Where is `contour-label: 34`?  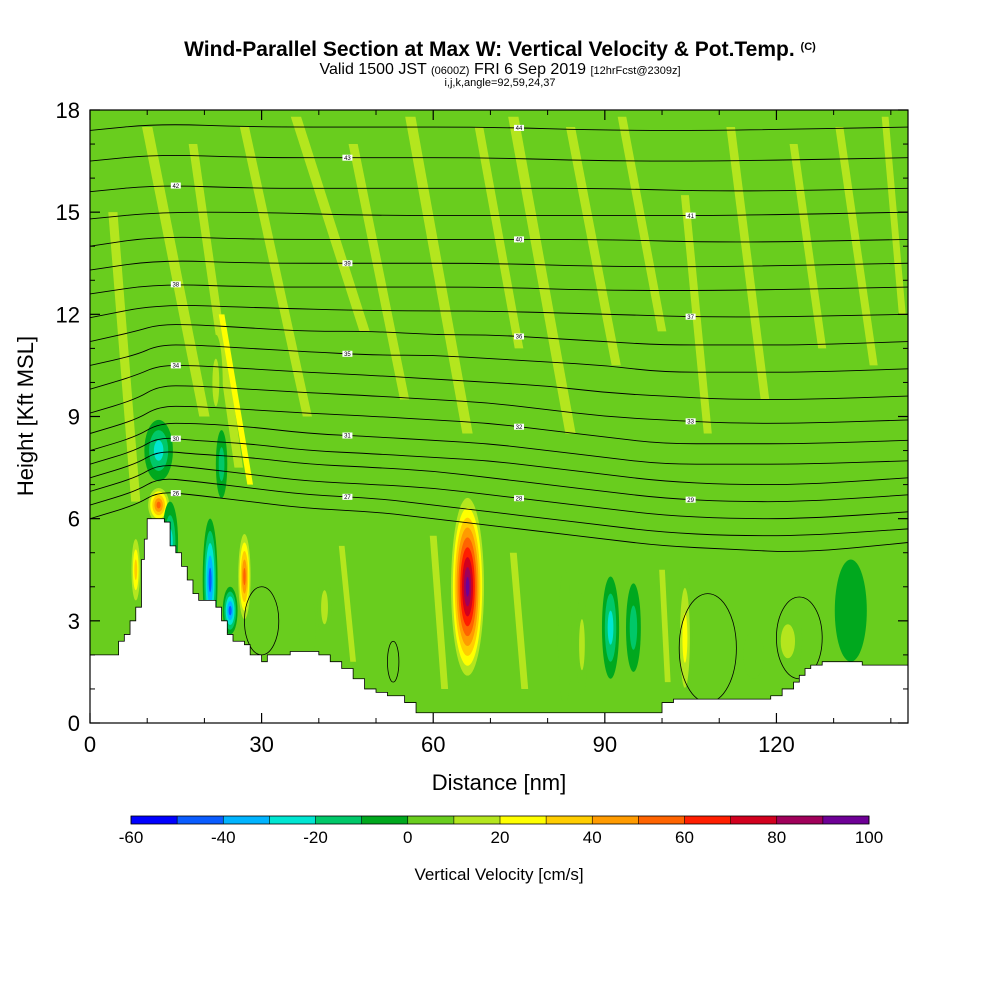 contour-label: 34 is located at coordinates (175, 367).